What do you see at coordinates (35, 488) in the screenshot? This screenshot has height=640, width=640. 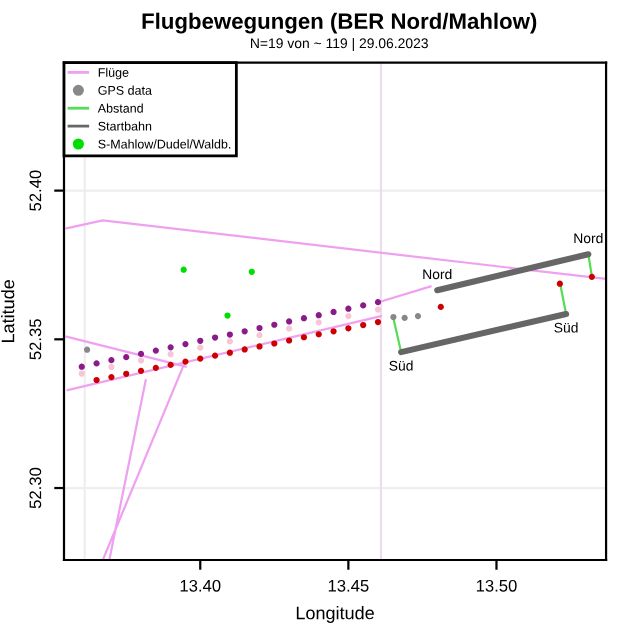 I see `y-tick-label: 52.30` at bounding box center [35, 488].